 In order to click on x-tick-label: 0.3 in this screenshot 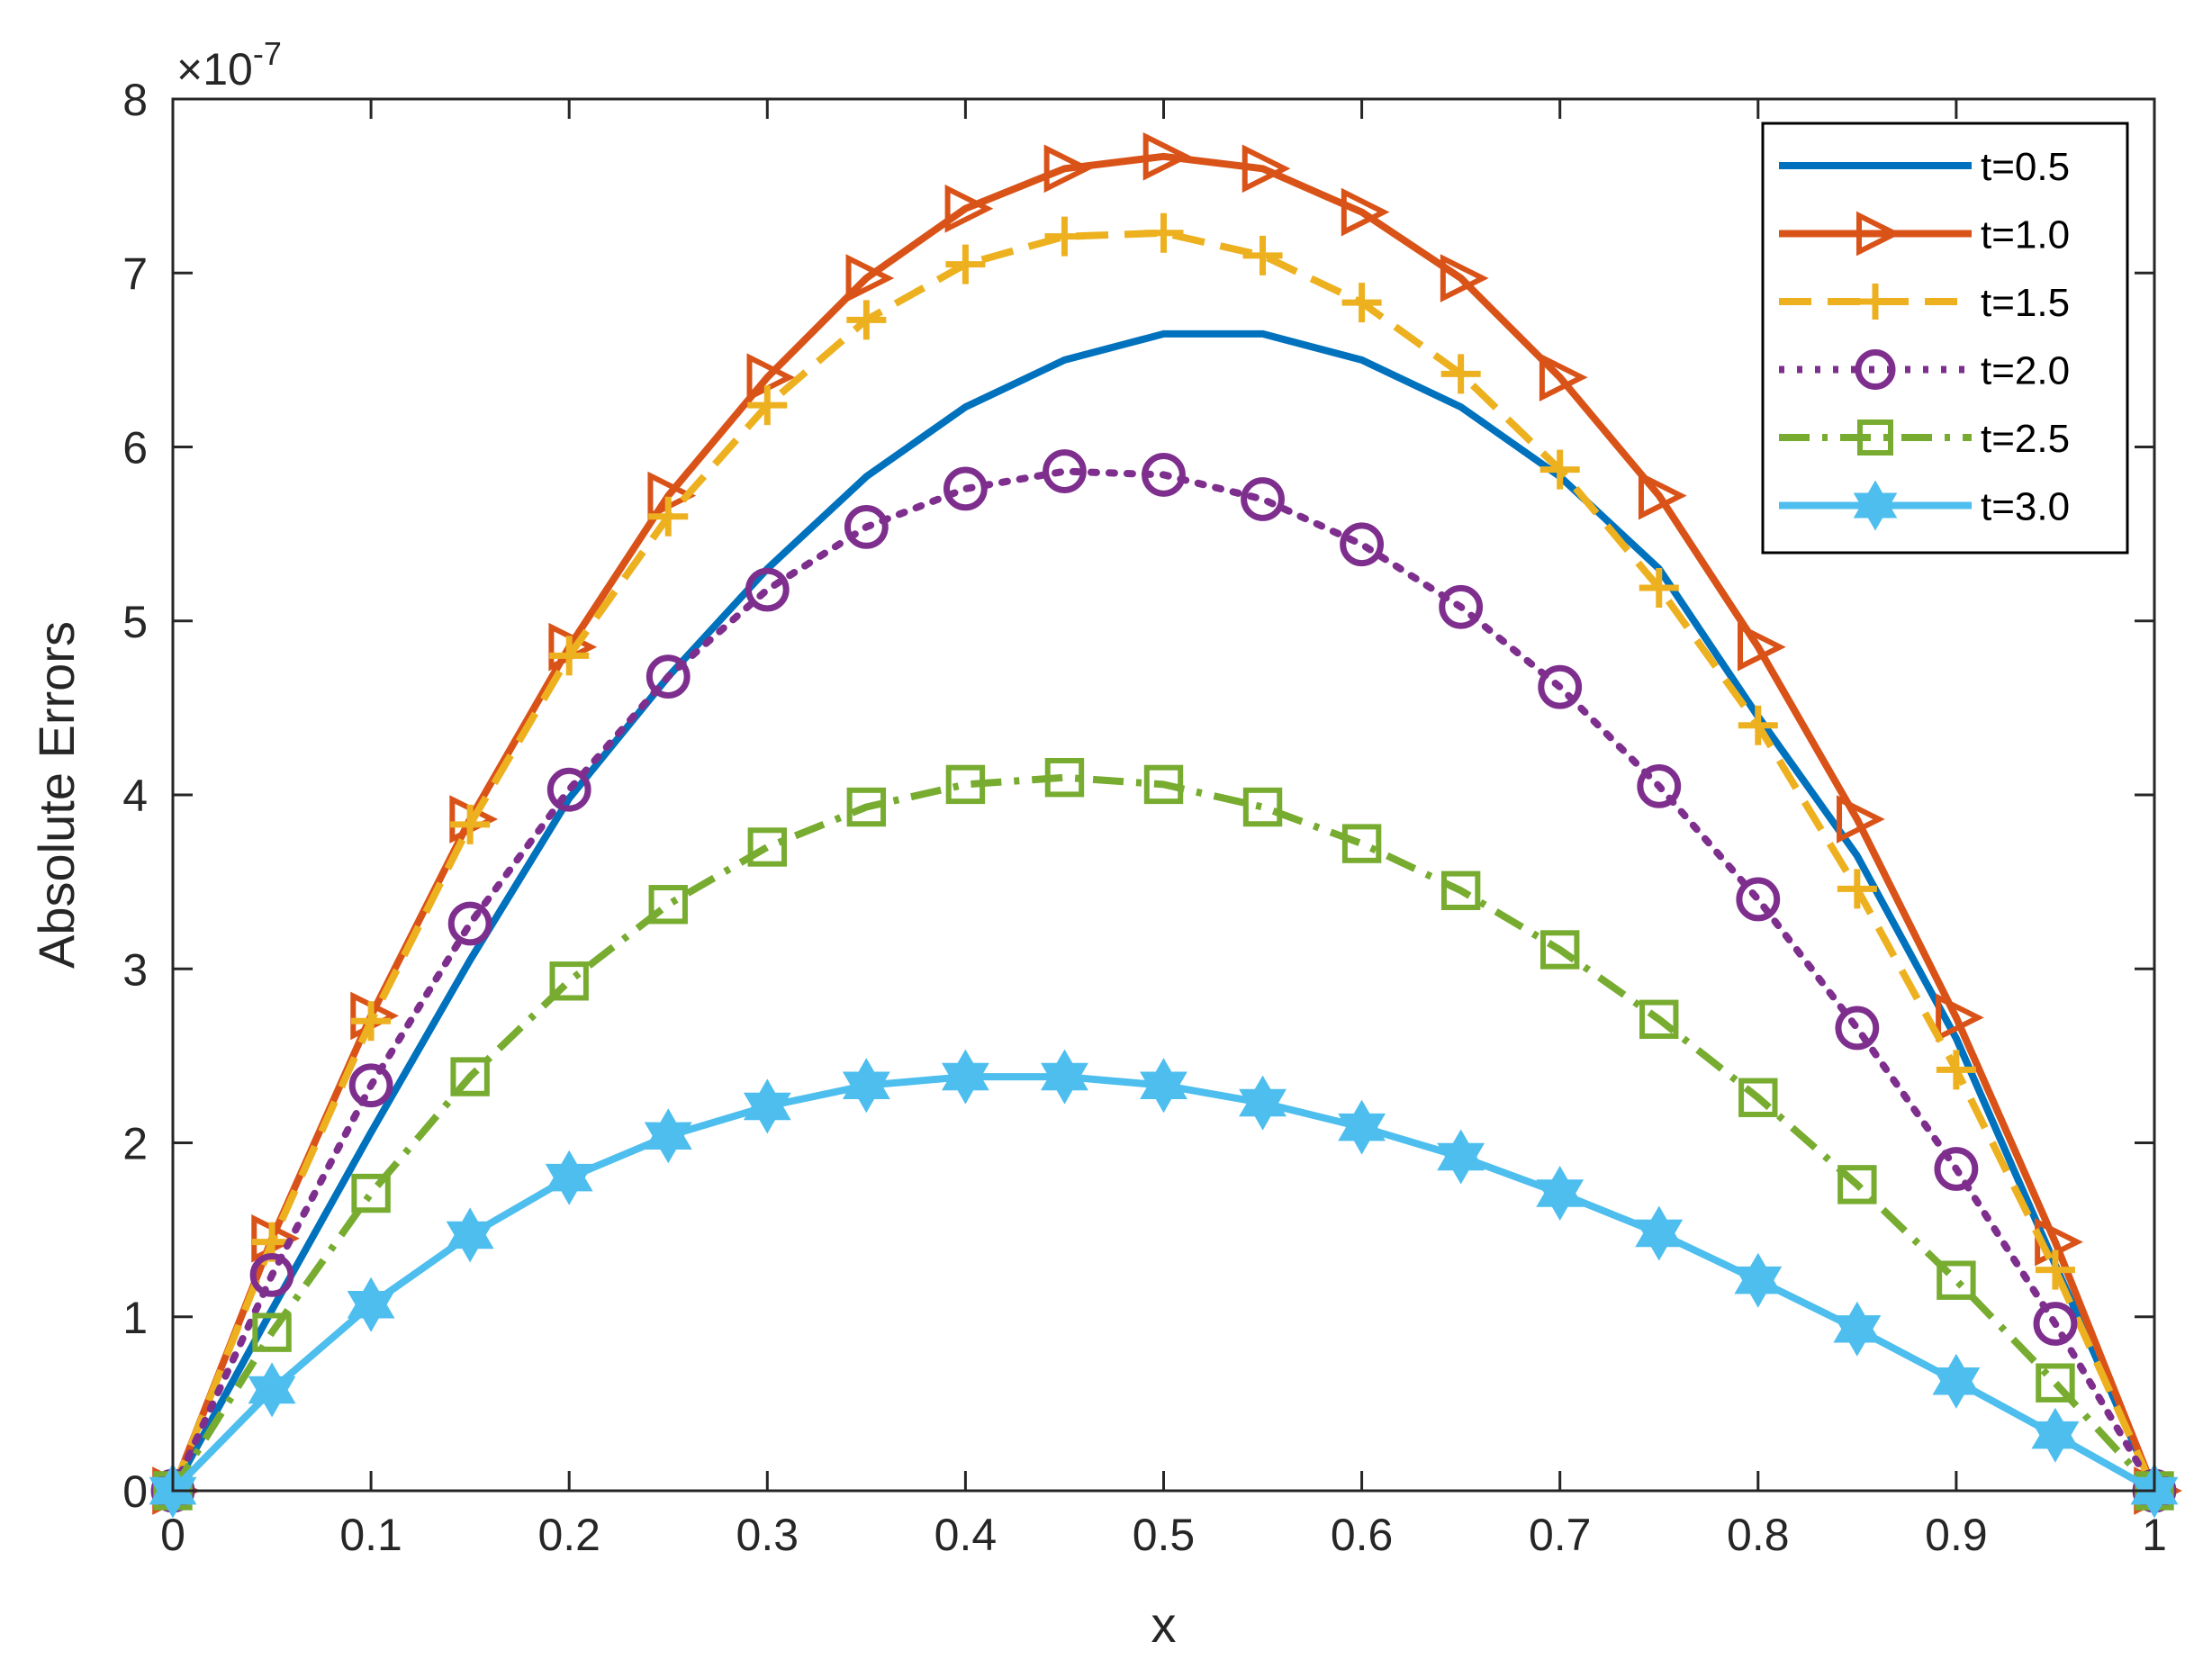, I will do `click(767, 1535)`.